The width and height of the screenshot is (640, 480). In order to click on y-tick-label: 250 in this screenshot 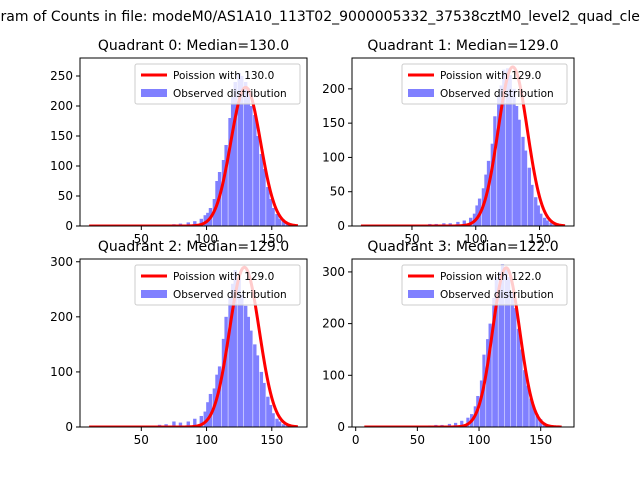, I will do `click(61, 76)`.